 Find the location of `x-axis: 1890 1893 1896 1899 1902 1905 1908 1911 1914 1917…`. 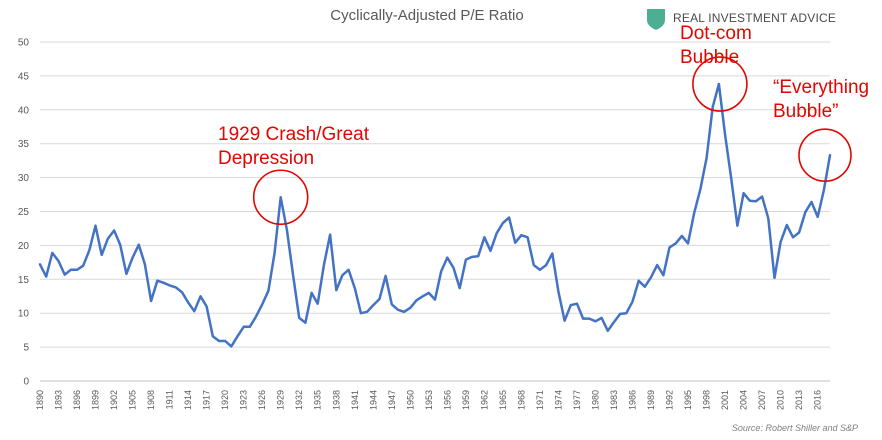

x-axis: 1890 1893 1896 1899 1902 1905 1908 1911 1914 1917… is located at coordinates (429, 400).